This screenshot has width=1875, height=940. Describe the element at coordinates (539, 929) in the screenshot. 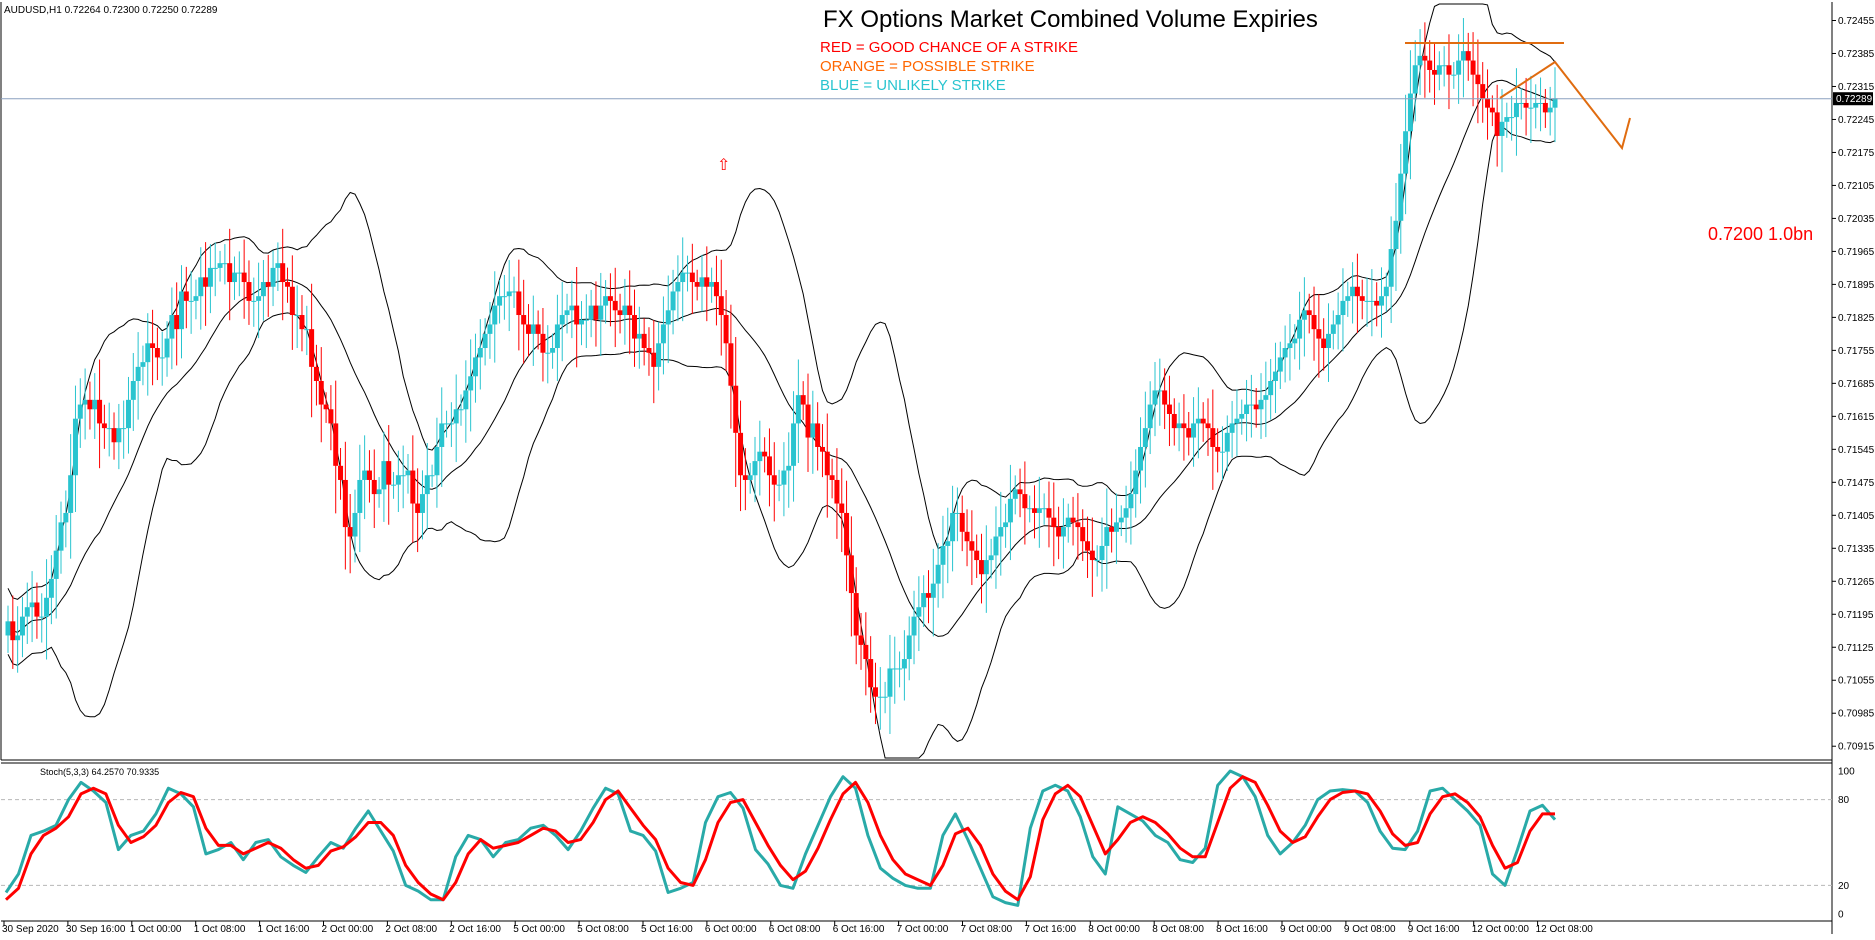

I see `time-tick-label: 5 Oct 00:00` at that location.